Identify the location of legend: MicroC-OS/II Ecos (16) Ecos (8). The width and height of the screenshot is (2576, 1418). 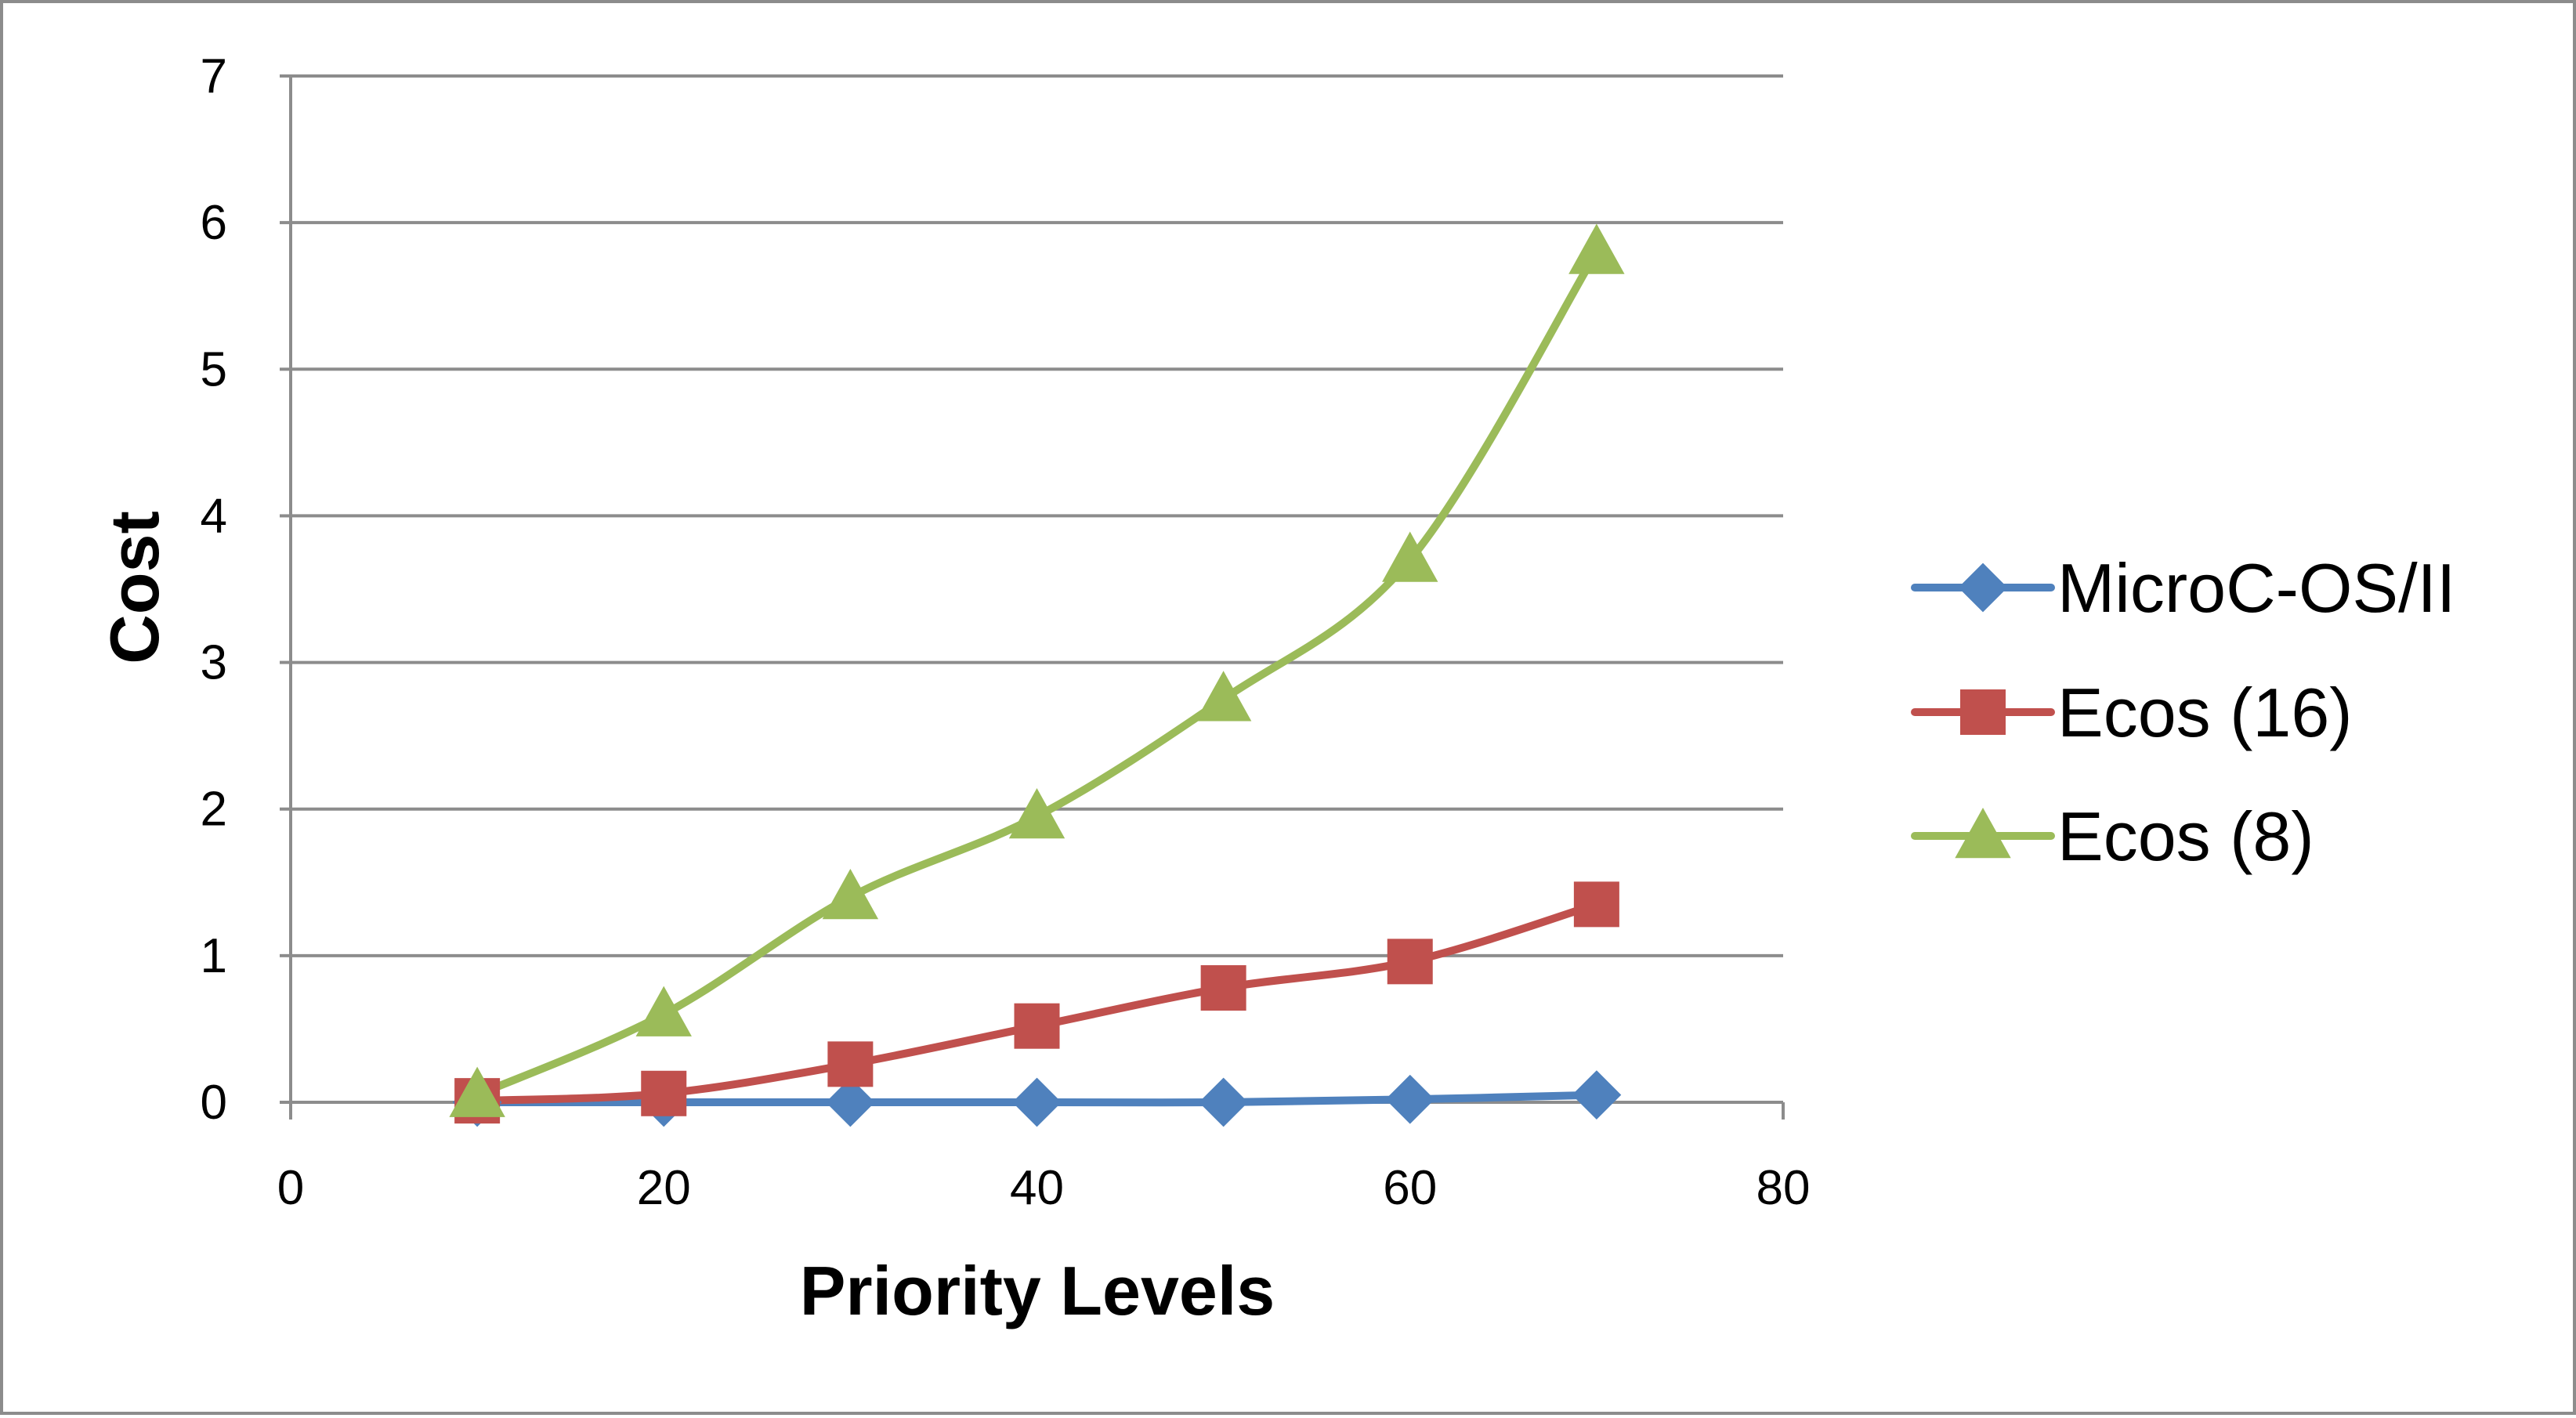
(2183, 712).